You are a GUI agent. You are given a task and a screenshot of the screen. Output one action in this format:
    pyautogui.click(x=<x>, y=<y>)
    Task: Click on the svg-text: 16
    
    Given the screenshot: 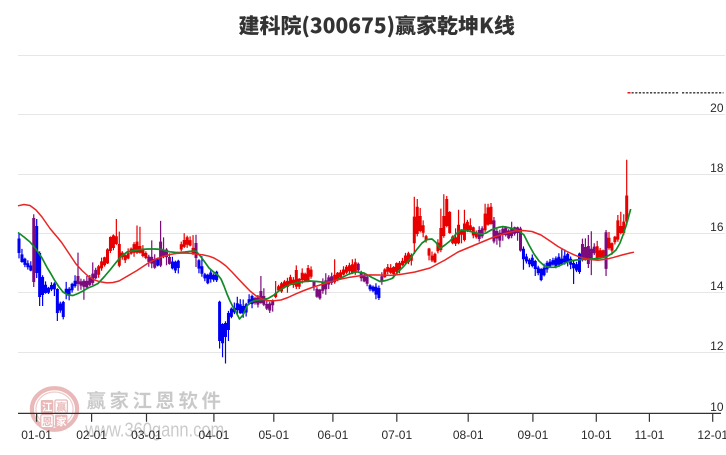 What is the action you would take?
    pyautogui.click(x=717, y=227)
    